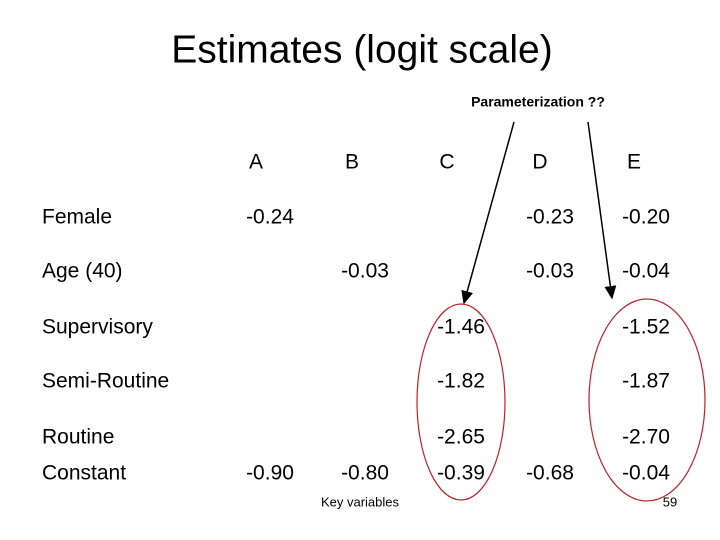 The width and height of the screenshot is (720, 540). I want to click on column-header: C, so click(446, 162).